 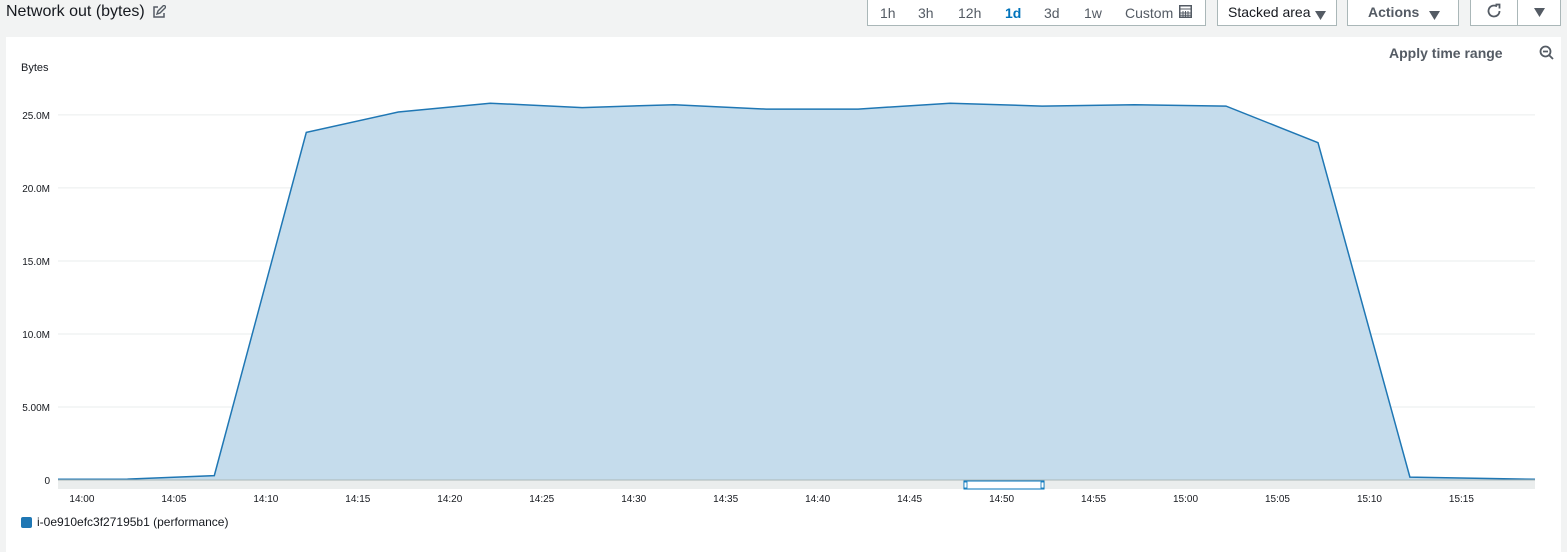 I want to click on widget-title: Network out (bytes), so click(x=86, y=12).